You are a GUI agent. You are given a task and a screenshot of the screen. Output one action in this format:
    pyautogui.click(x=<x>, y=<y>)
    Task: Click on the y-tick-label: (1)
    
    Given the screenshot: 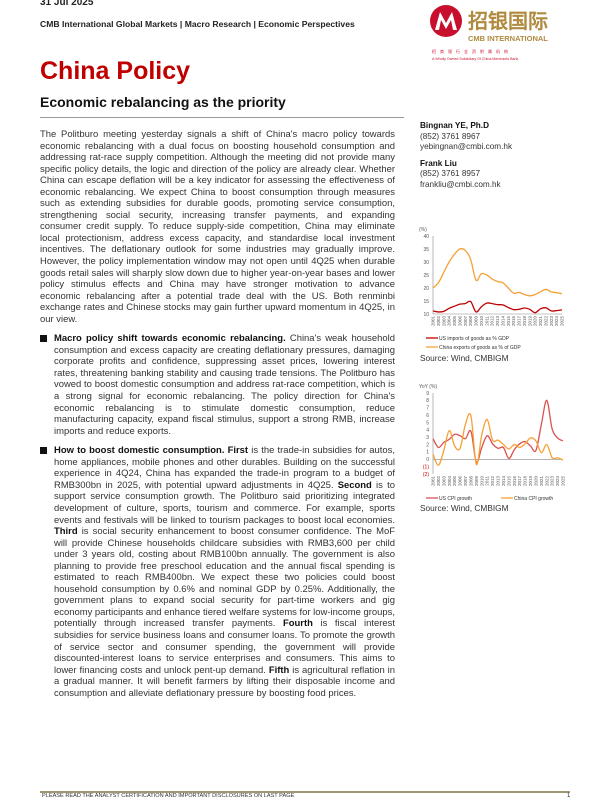 What is the action you would take?
    pyautogui.click(x=426, y=467)
    